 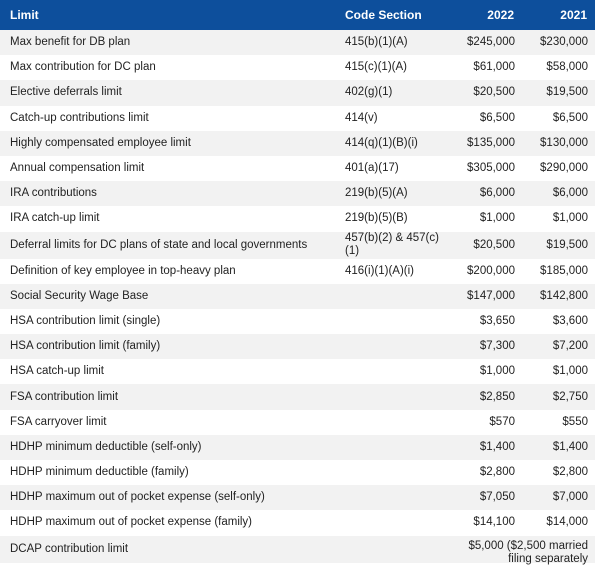 What do you see at coordinates (79, 117) in the screenshot?
I see `cell-limit: Catch-up contributions limit` at bounding box center [79, 117].